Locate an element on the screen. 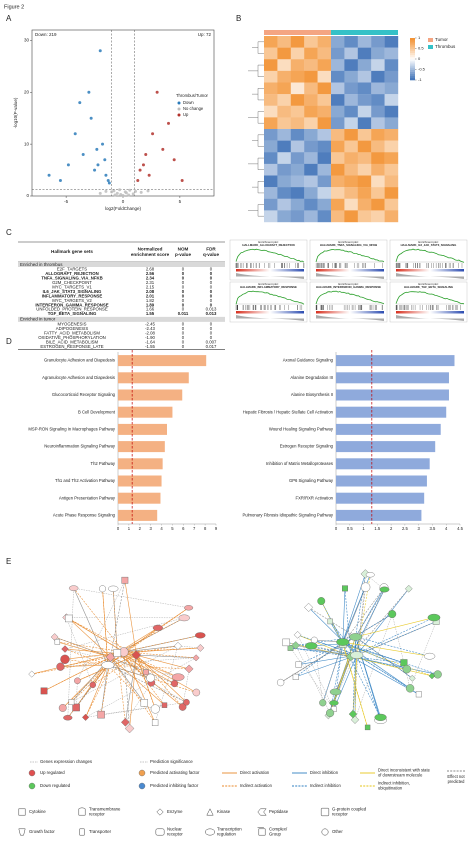  x-tick-label: 1.5 is located at coordinates (377, 528).